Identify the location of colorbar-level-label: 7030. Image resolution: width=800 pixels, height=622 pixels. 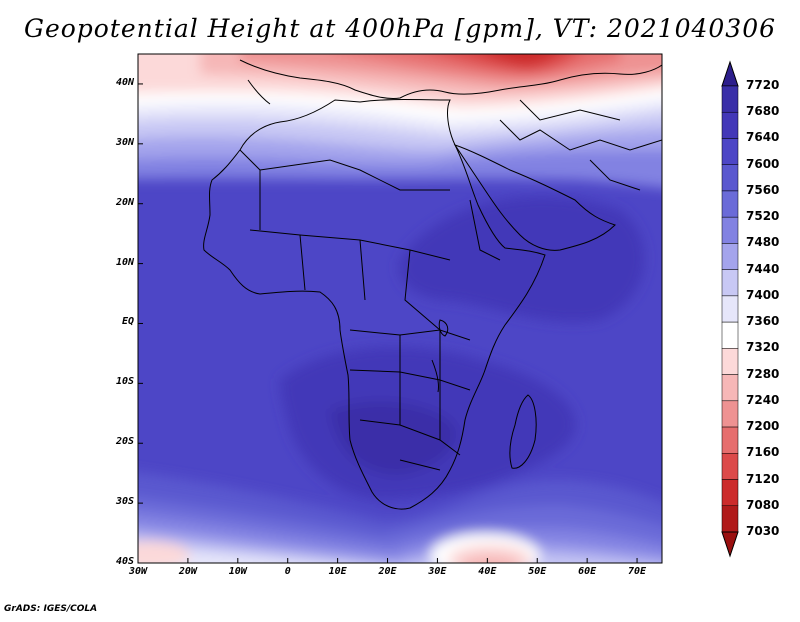
(763, 531).